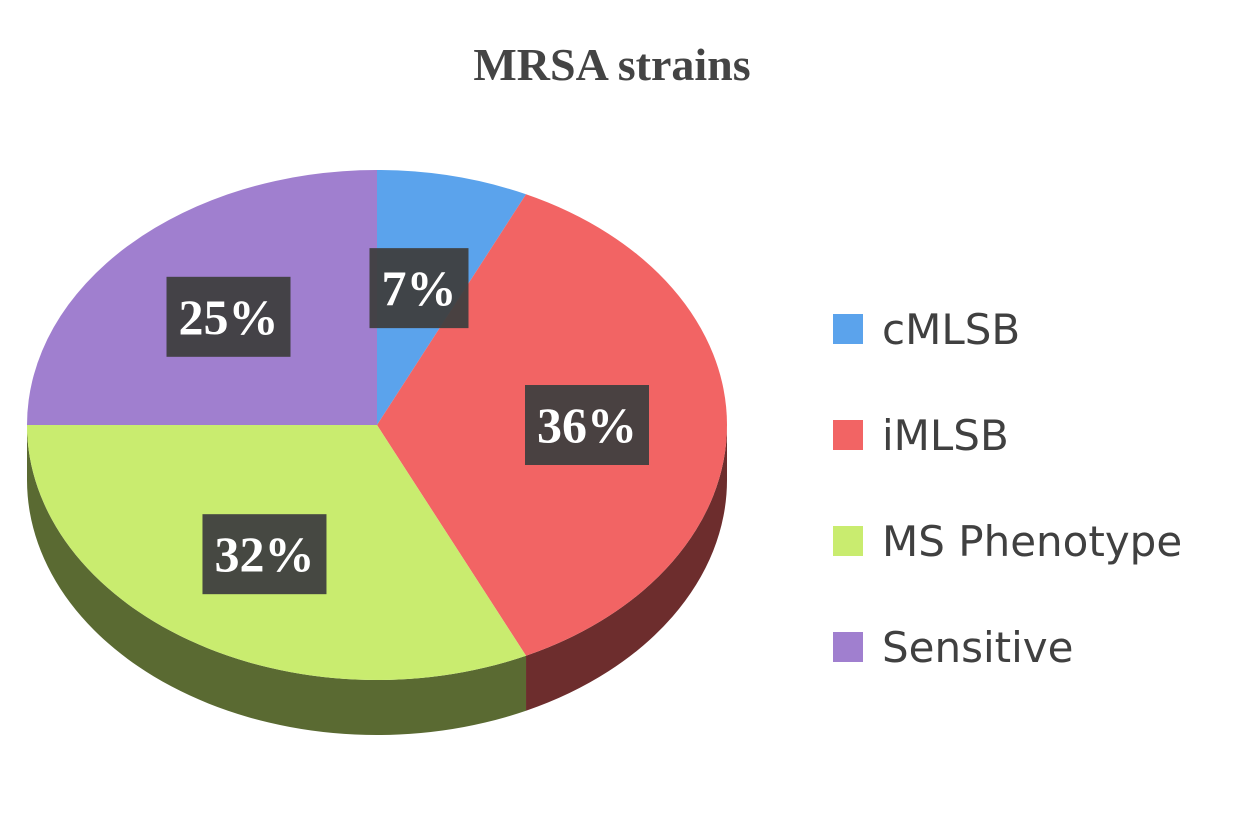 The height and width of the screenshot is (820, 1254). I want to click on data-label-group: 36%, so click(587, 425).